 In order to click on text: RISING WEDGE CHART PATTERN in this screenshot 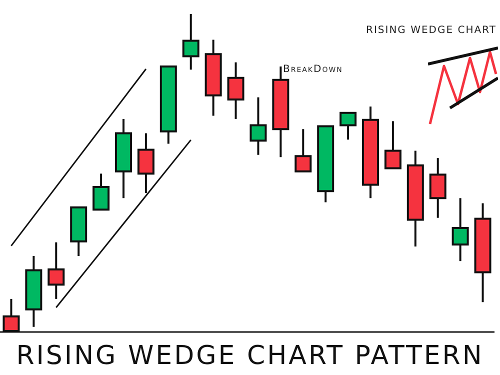, I will do `click(250, 356)`.